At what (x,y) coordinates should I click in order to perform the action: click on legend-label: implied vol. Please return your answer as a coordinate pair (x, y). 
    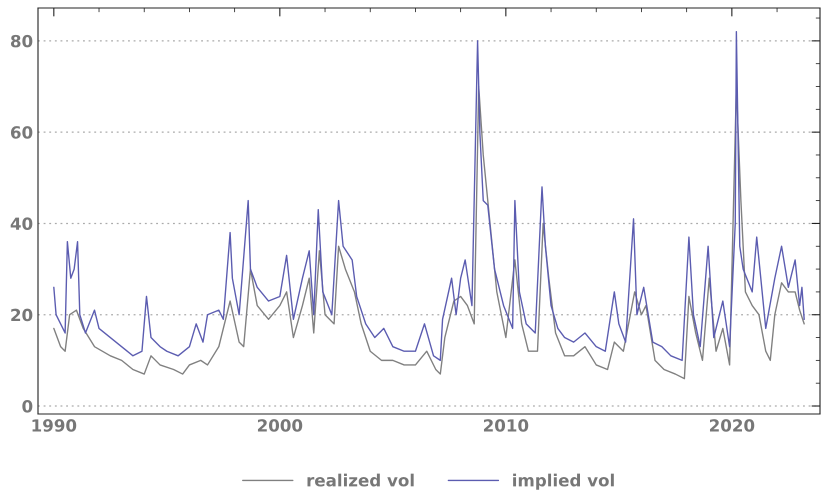
    Looking at the image, I should click on (563, 482).